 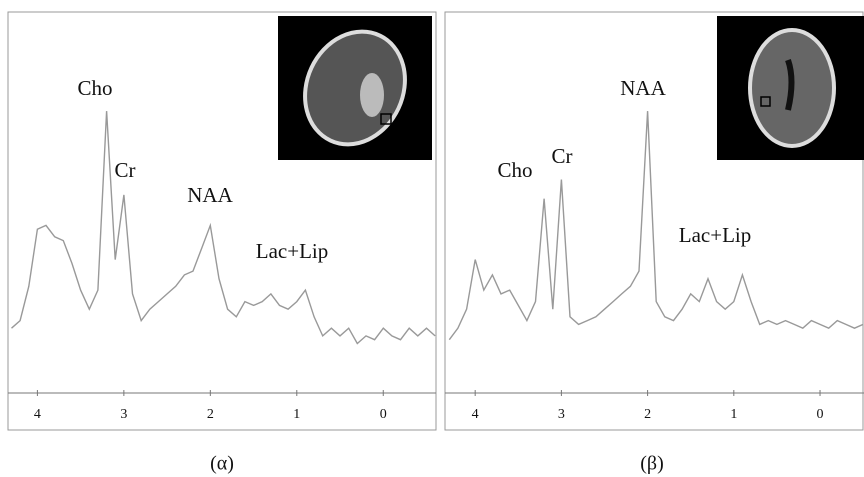 What do you see at coordinates (652, 464) in the screenshot?
I see `panel-caption: (β)` at bounding box center [652, 464].